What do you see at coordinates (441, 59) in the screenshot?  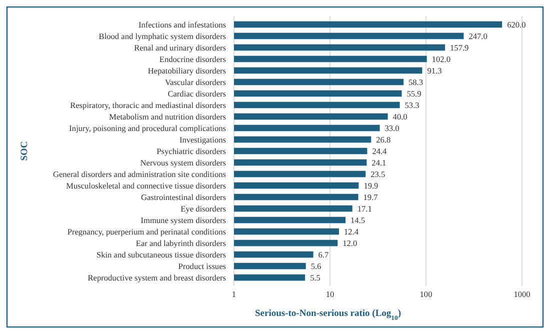 I see `data-label: 102.0` at bounding box center [441, 59].